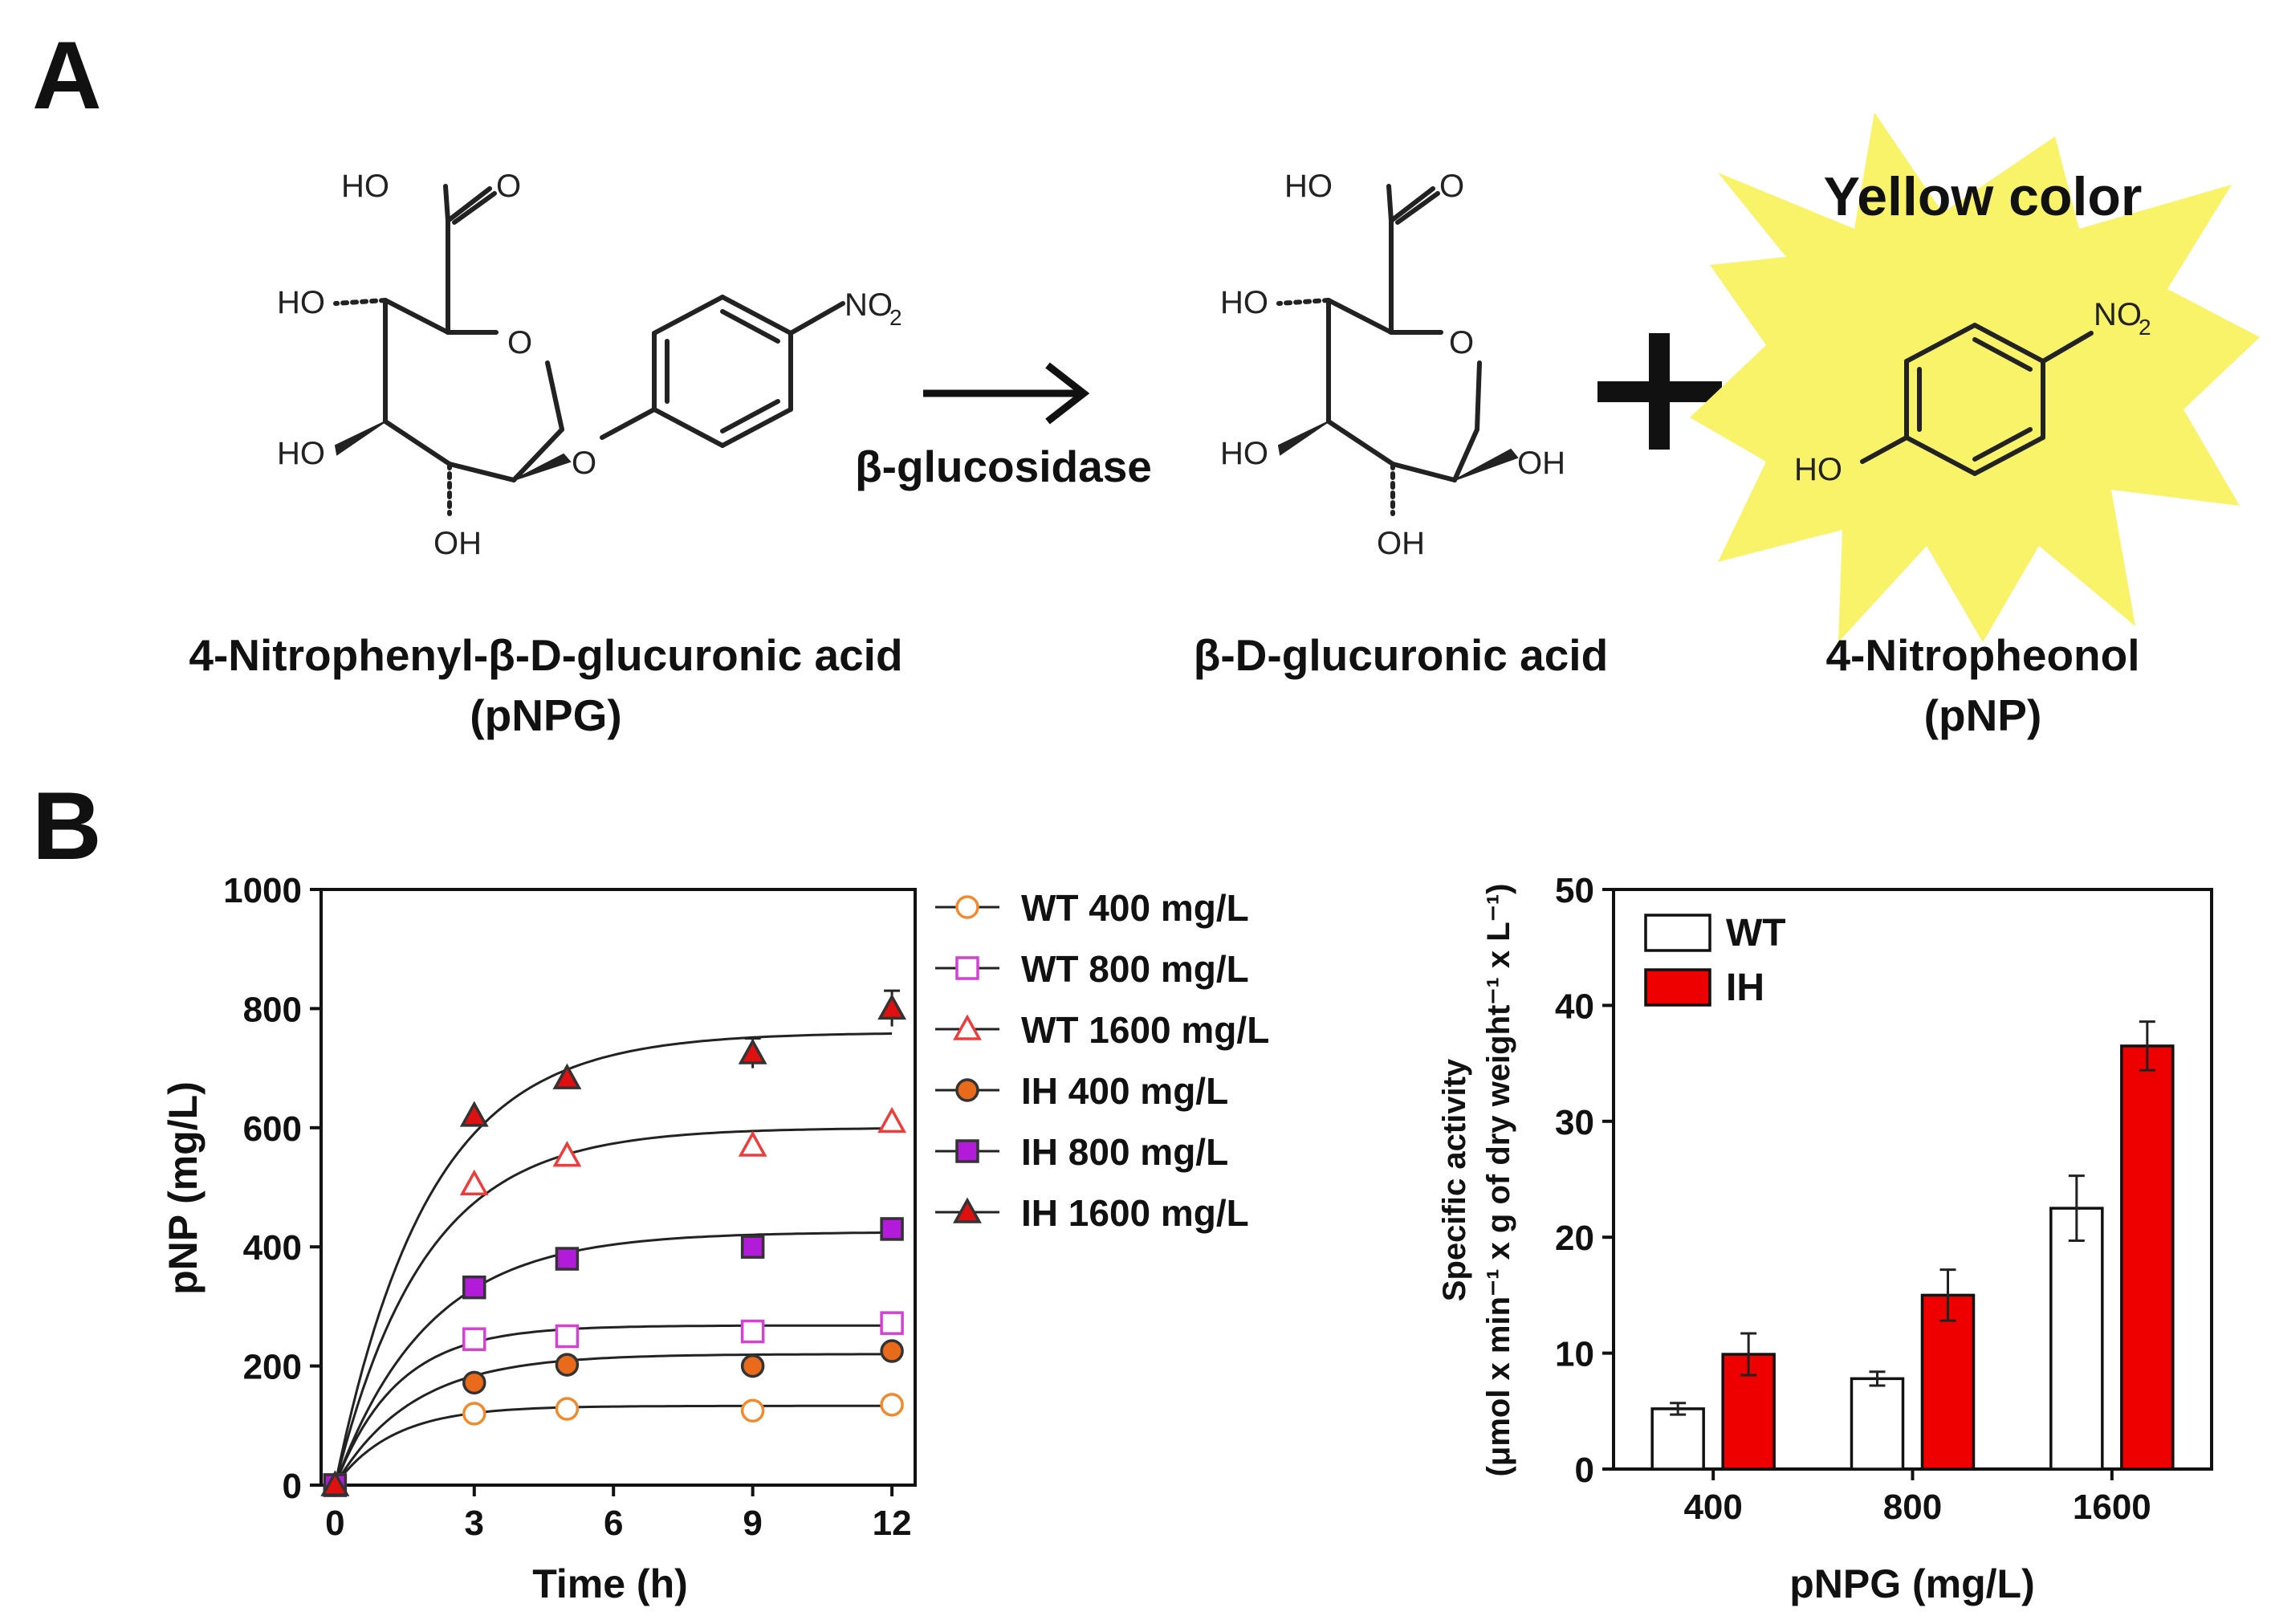  Describe the element at coordinates (1401, 655) in the screenshot. I see `glucuronic-acid-name: β-D-glucuronic acid` at that location.